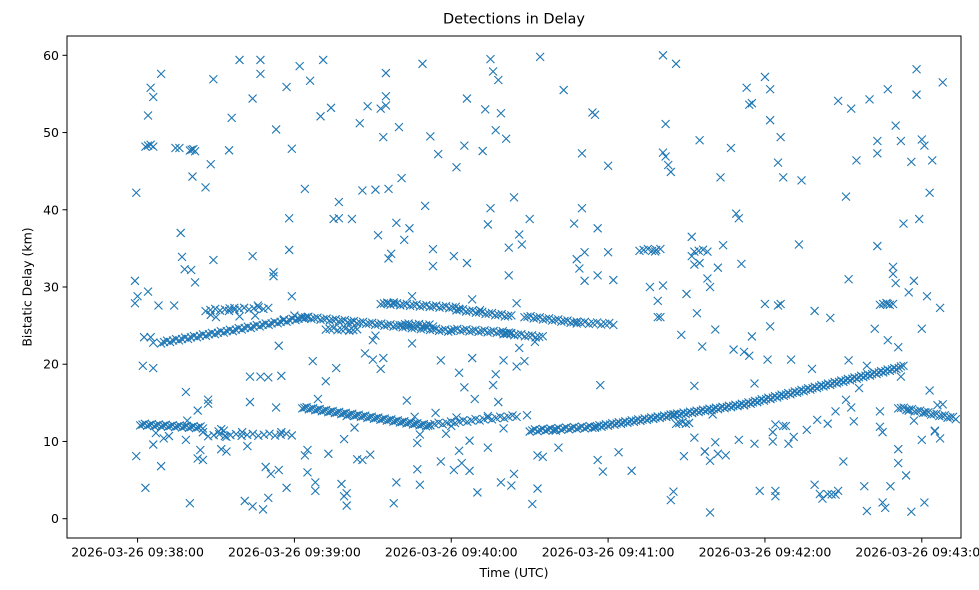 The height and width of the screenshot is (590, 979). Describe the element at coordinates (917, 552) in the screenshot. I see `x-tick-label-5: 2026-03-26 09:43:00` at that location.